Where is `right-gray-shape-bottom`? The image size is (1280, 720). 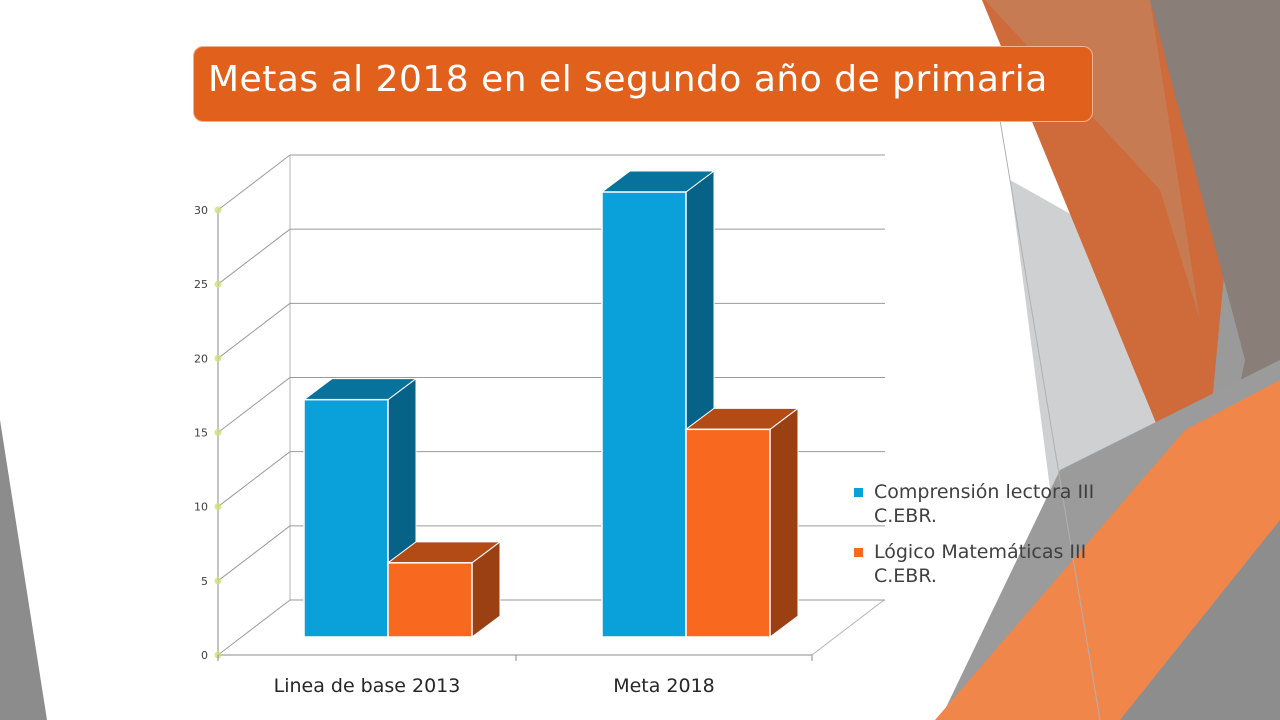
right-gray-shape-bottom is located at coordinates (1200, 620).